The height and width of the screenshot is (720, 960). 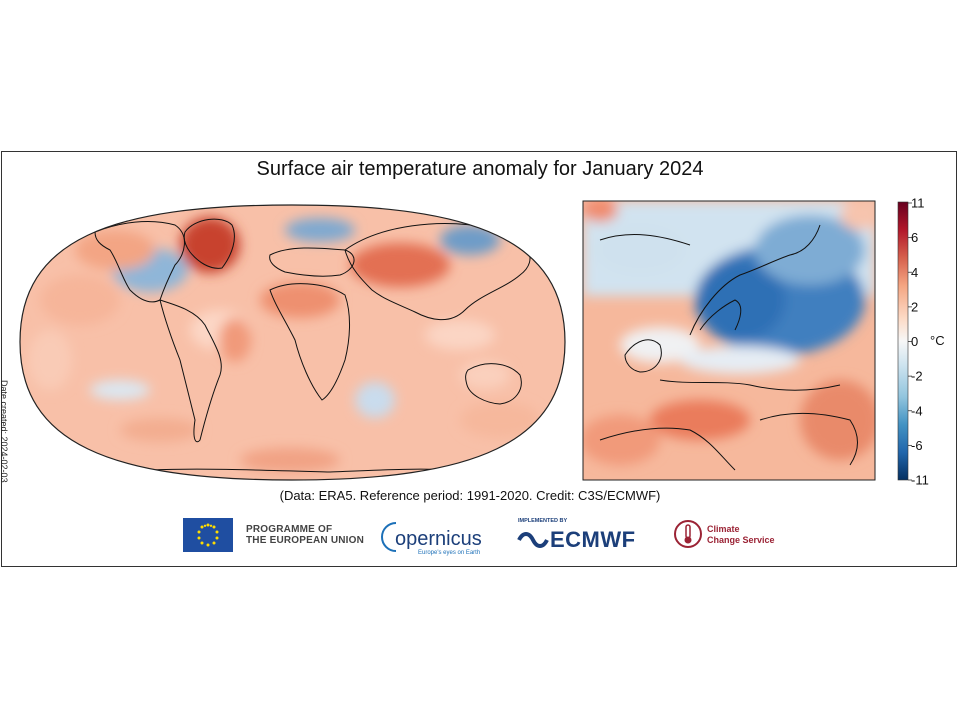 I want to click on colorbar-unit: °C, so click(x=937, y=340).